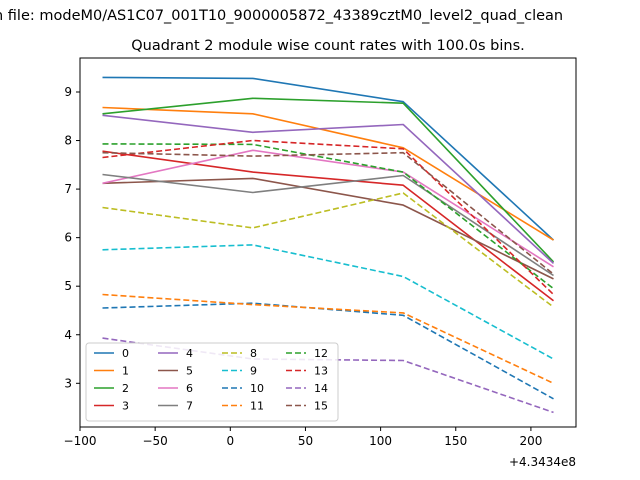 Image resolution: width=640 pixels, height=480 pixels. Describe the element at coordinates (542, 462) in the screenshot. I see `x-offset-label: +4.3434e8` at that location.